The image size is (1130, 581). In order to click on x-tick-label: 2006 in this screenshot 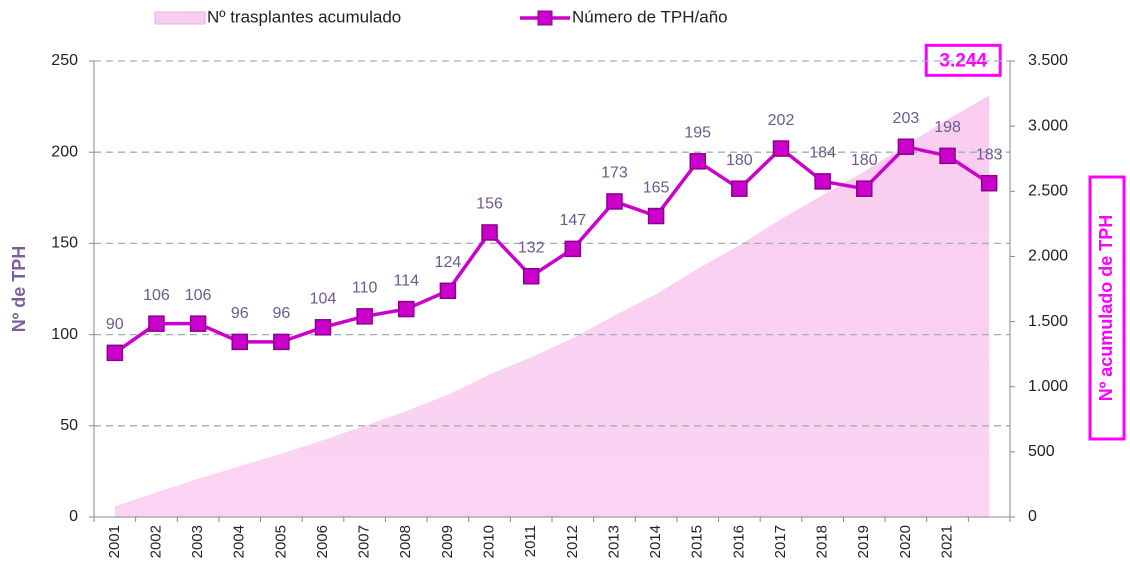, I will do `click(322, 541)`.